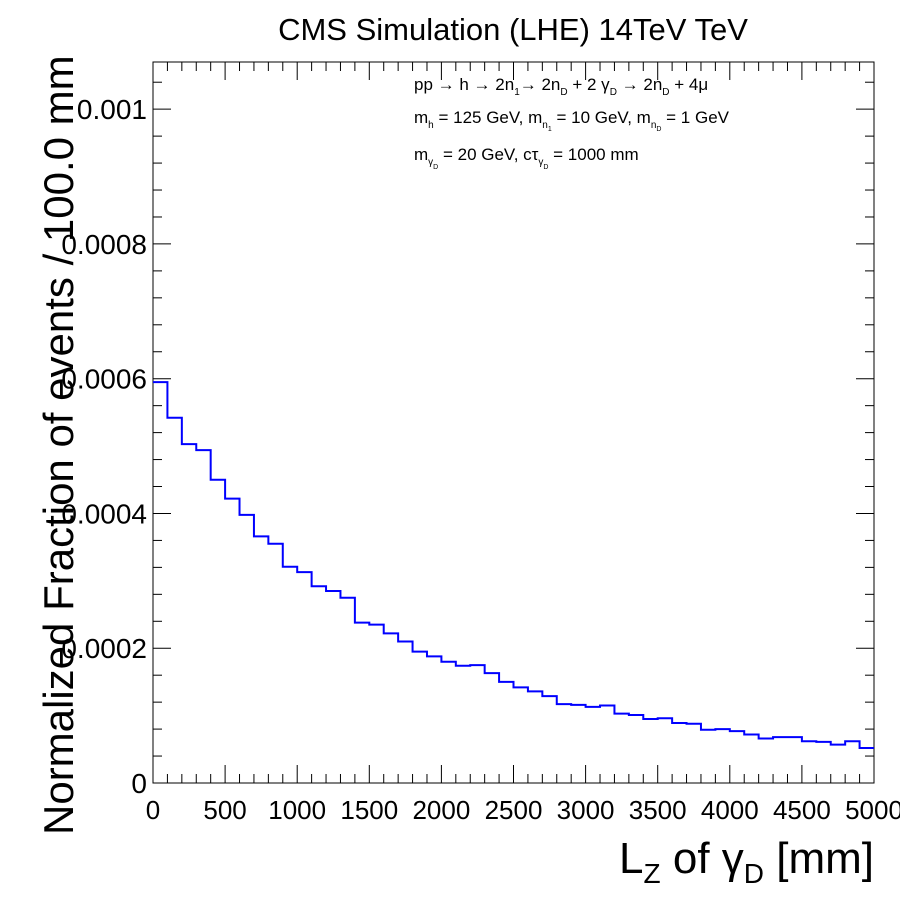 The width and height of the screenshot is (900, 900). I want to click on x-tick-label: 1500, so click(369, 810).